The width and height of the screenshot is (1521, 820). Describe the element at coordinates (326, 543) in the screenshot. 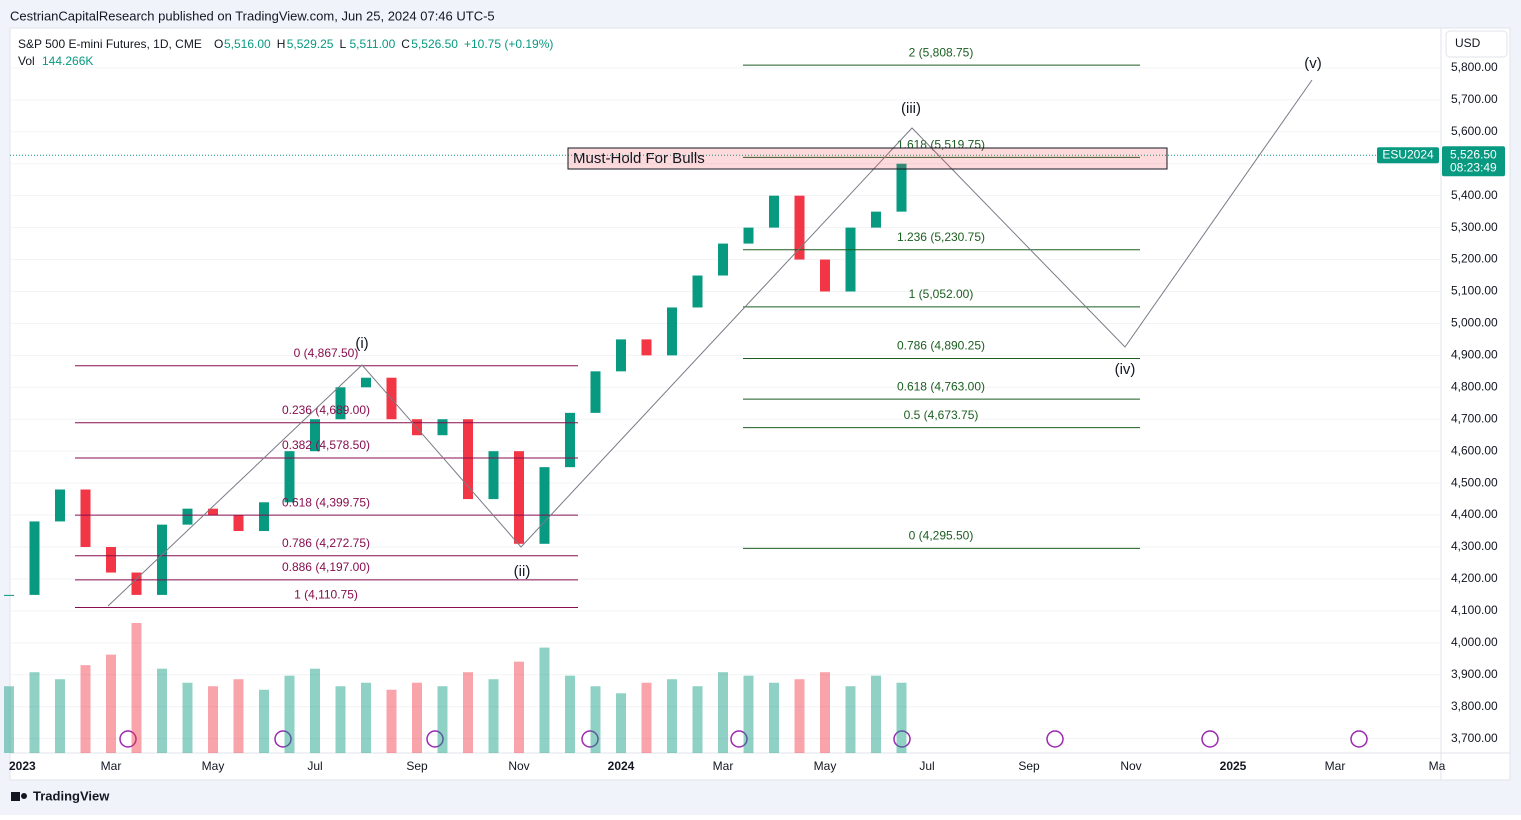

I see `fib-label: 0.786 (4,272.75)` at that location.